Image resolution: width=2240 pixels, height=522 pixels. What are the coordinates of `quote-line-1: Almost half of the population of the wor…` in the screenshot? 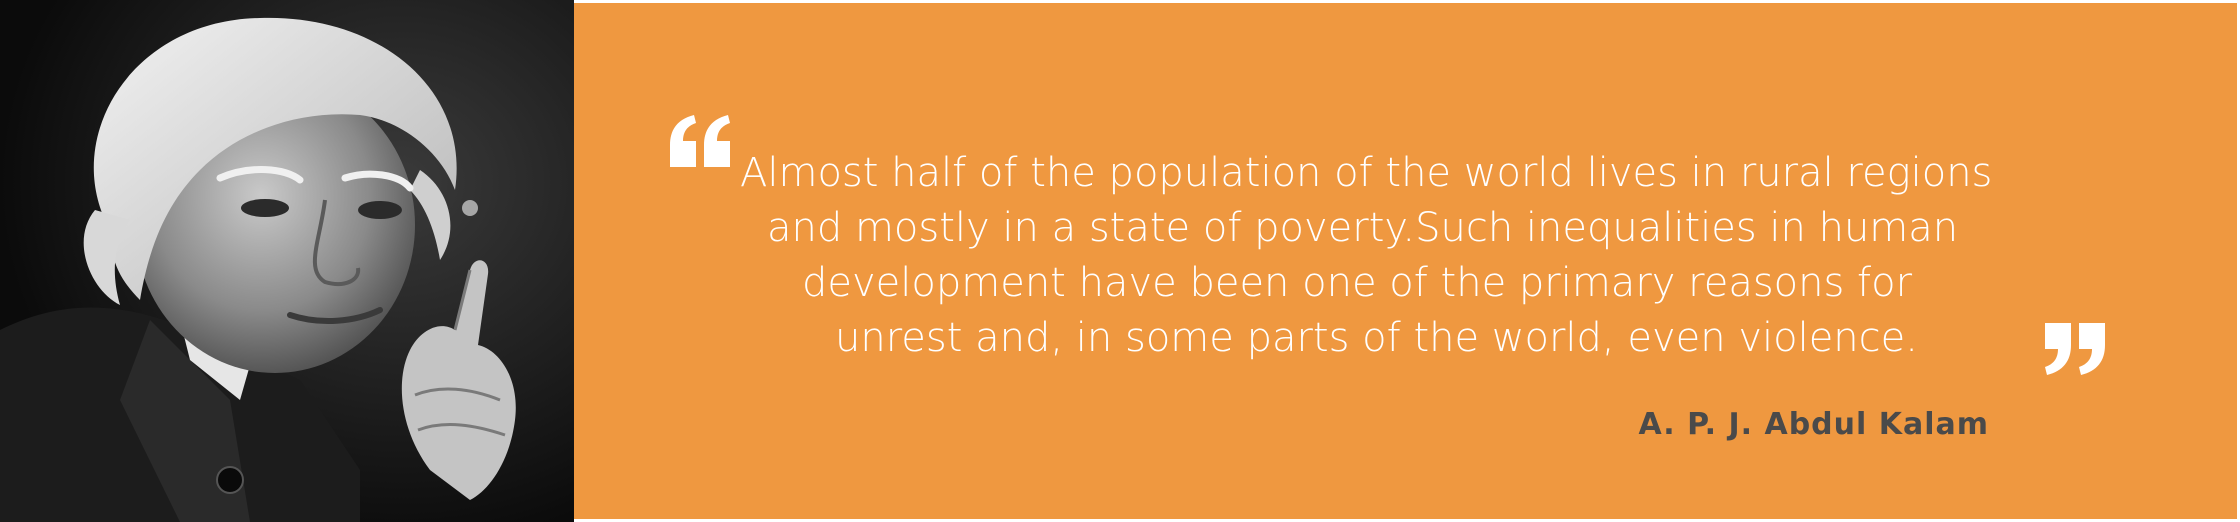 It's located at (1366, 173).